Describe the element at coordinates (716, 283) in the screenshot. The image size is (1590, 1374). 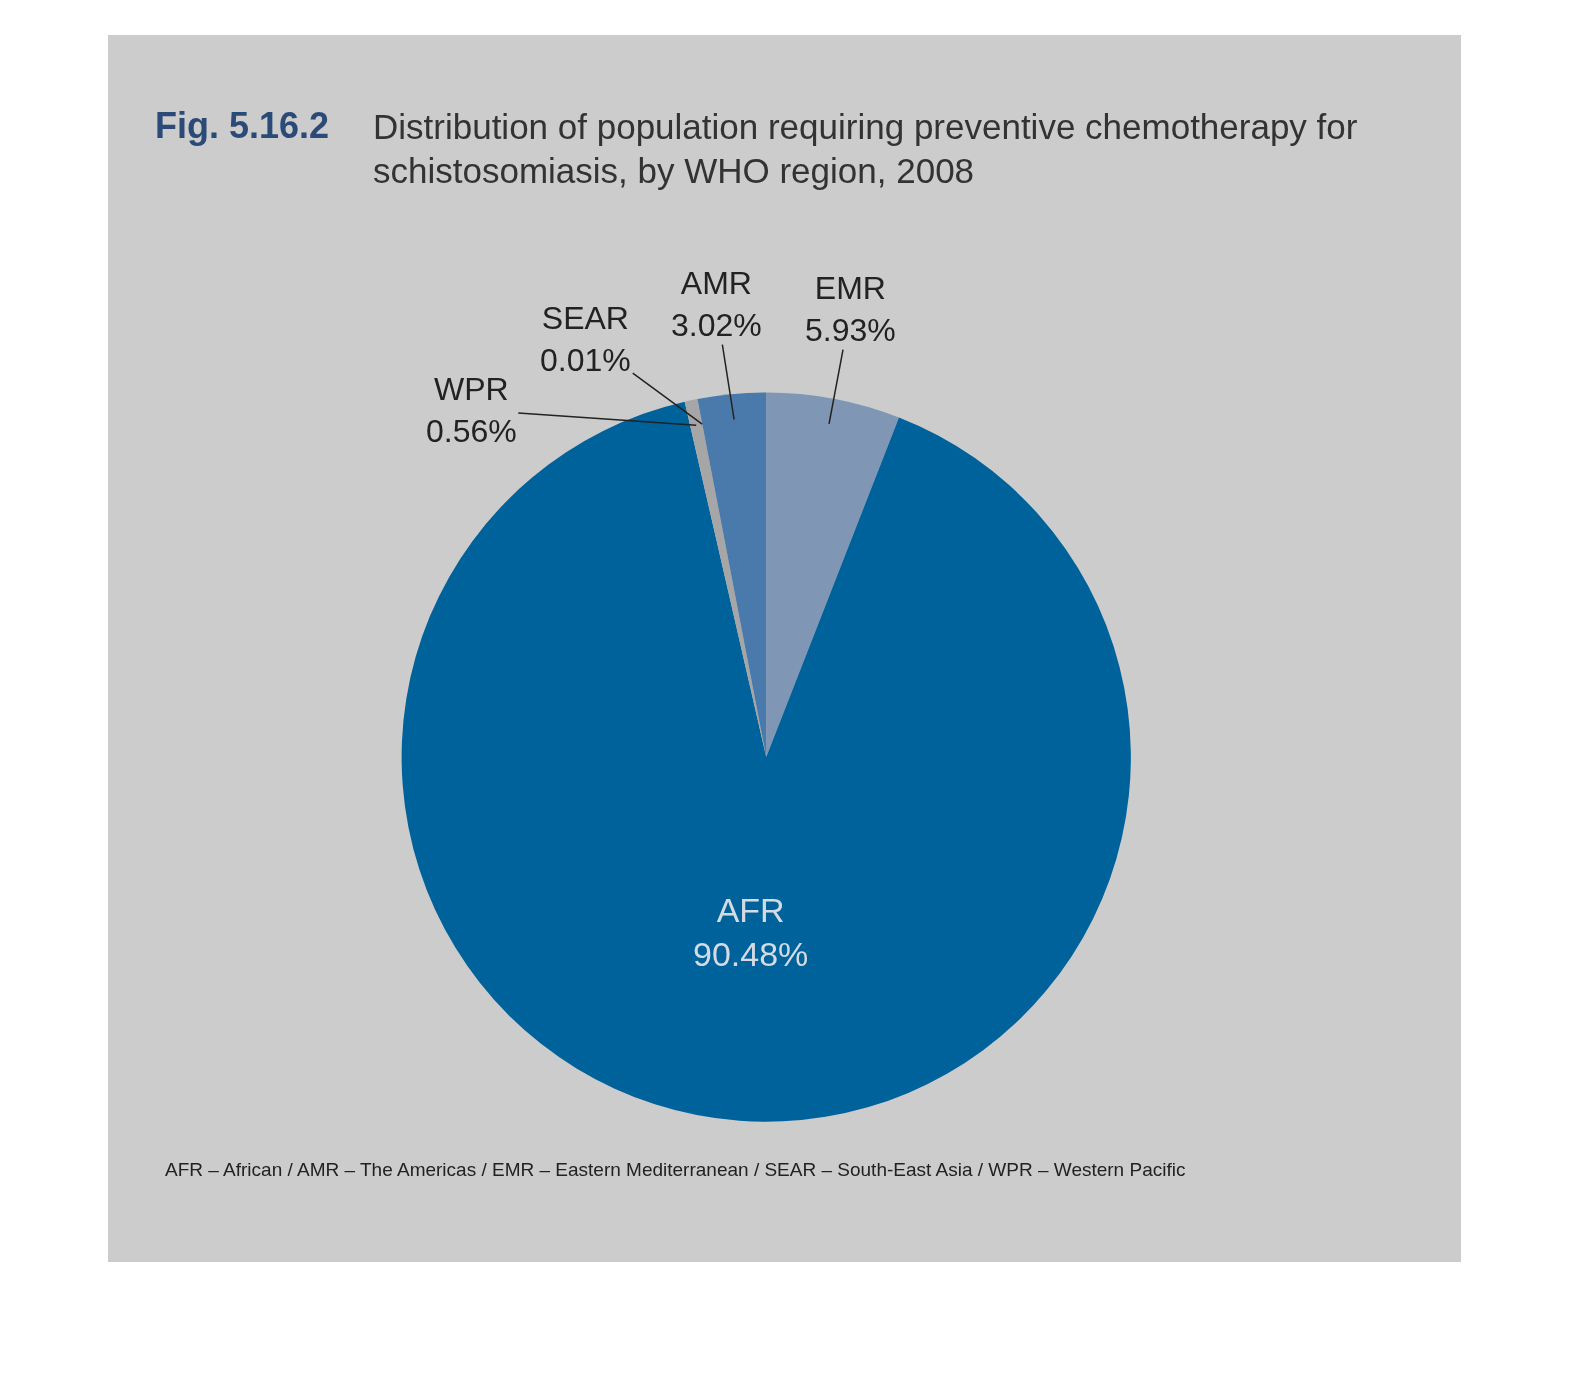
I see `slice-label: AMR` at that location.